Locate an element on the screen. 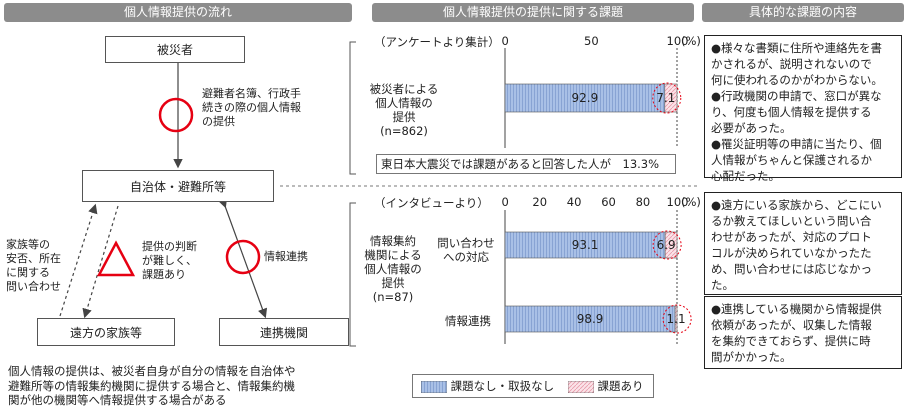 This screenshot has height=413, width=908. value-label-no-issue: 92.9 is located at coordinates (585, 98).